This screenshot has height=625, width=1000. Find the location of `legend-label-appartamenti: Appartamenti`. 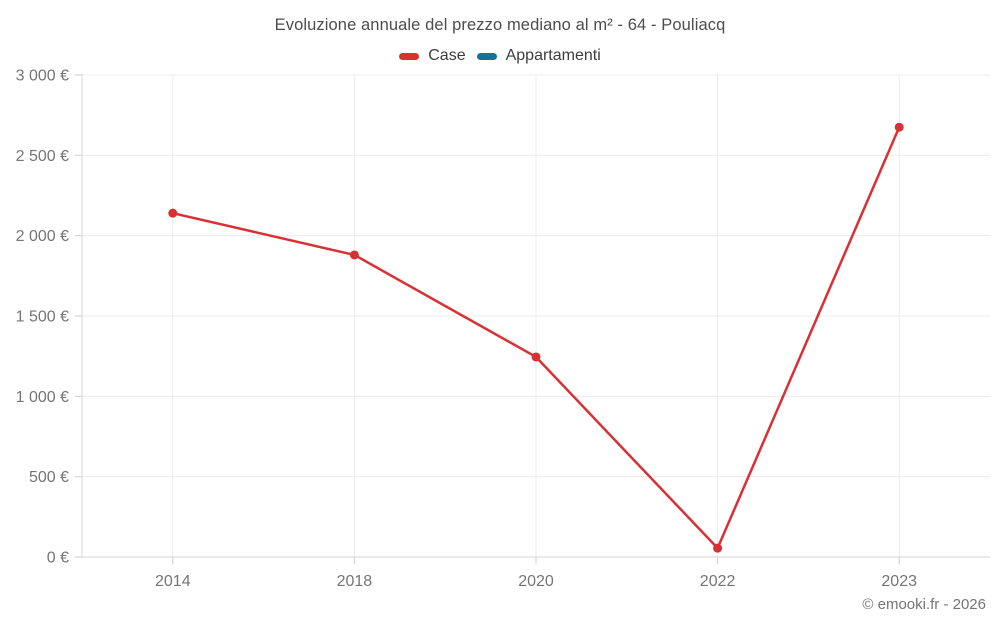

legend-label-appartamenti: Appartamenti is located at coordinates (553, 55).